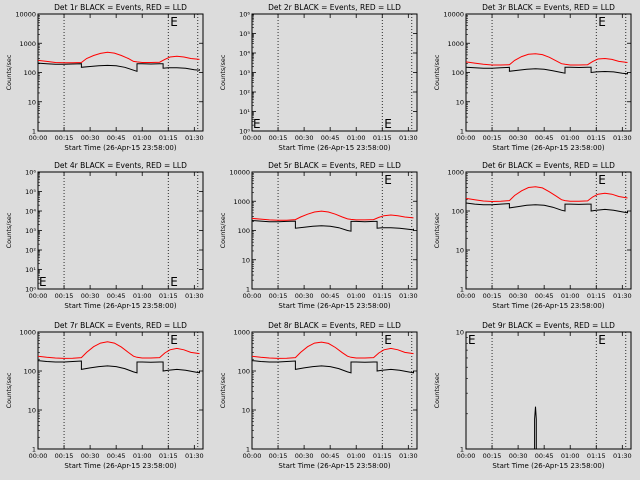 This screenshot has width=640, height=480. Describe the element at coordinates (244, 73) in the screenshot. I see `y-tick-label: 10³` at that location.